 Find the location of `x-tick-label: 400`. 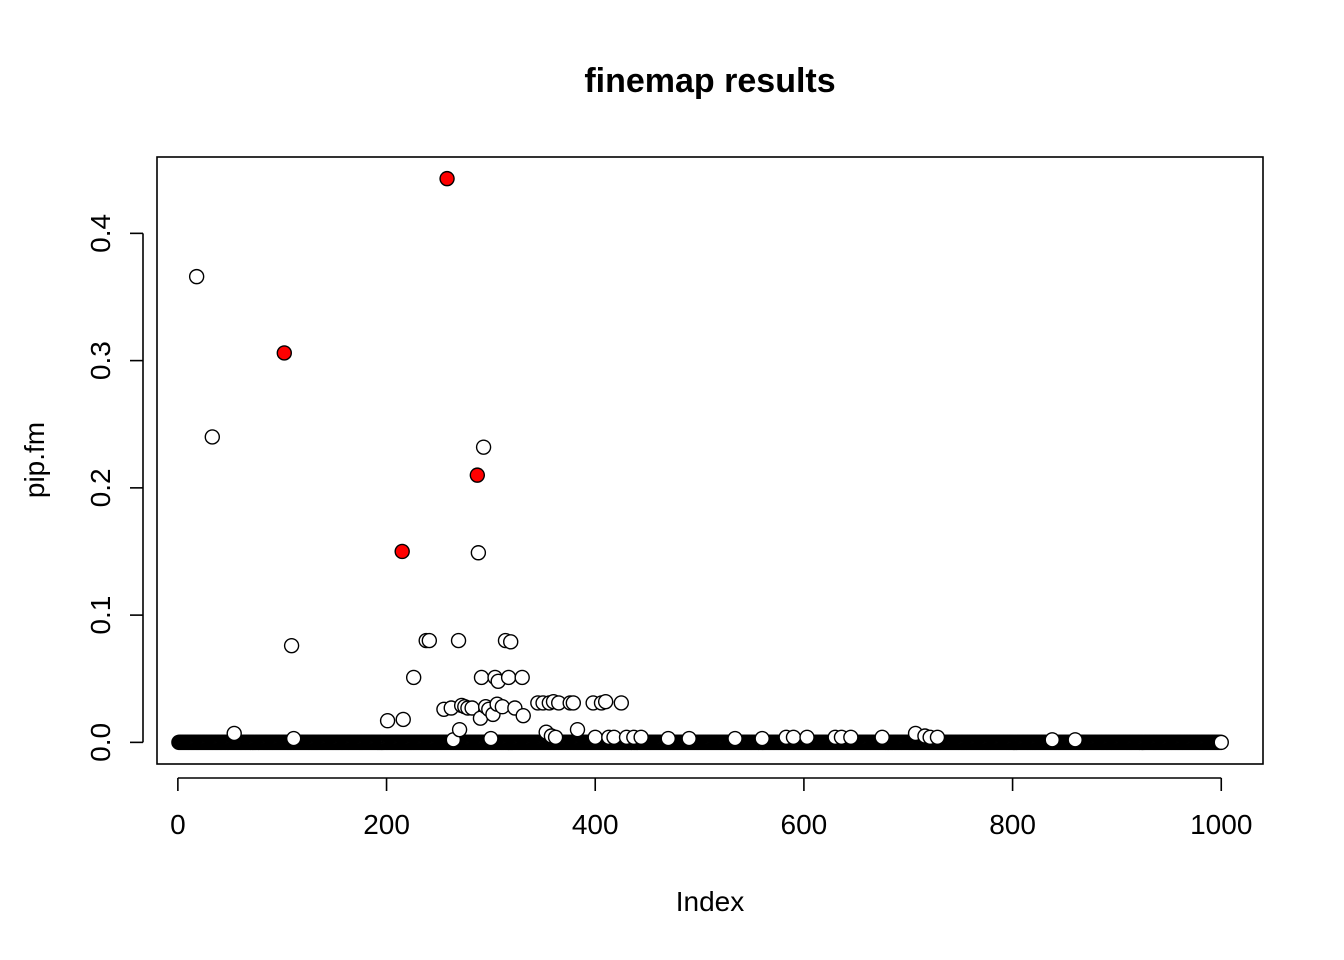

x-tick-label: 400 is located at coordinates (595, 824).